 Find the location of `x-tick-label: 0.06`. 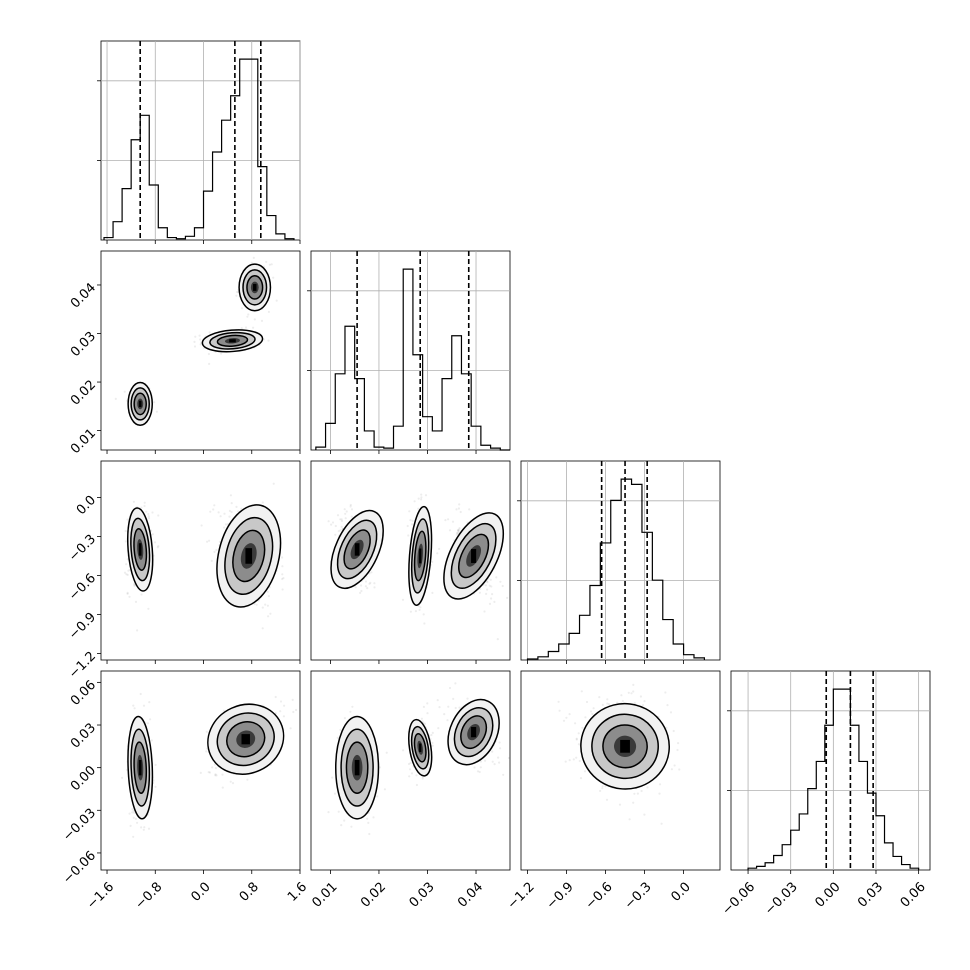

x-tick-label: 0.06 is located at coordinates (913, 895).